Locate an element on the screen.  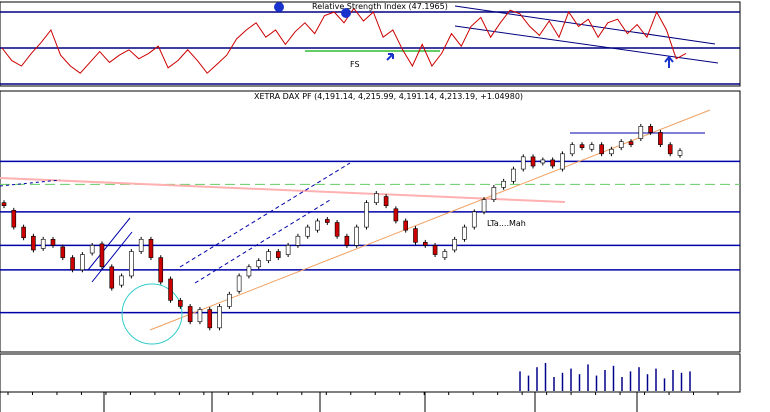
rsi-line is located at coordinates (344, 40).